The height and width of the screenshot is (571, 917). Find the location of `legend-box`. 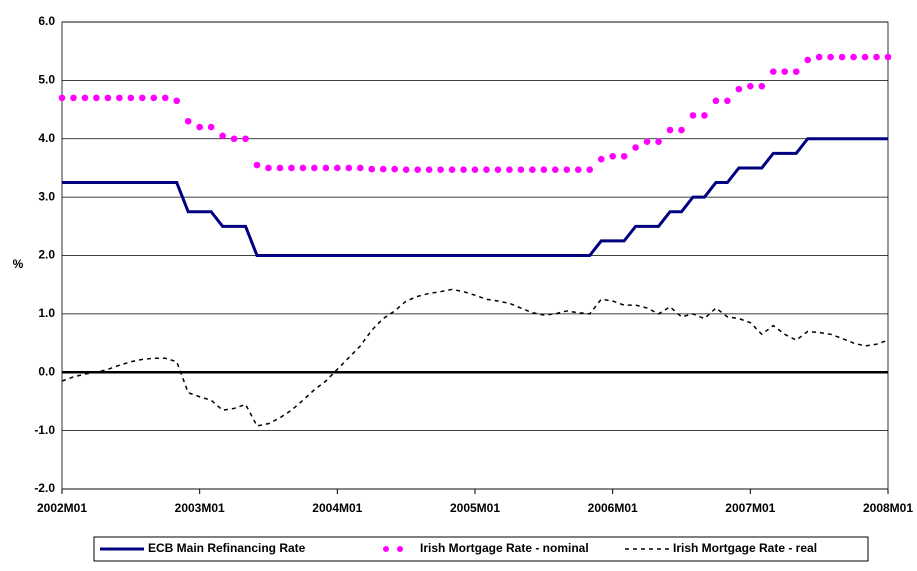

legend-box is located at coordinates (481, 549).